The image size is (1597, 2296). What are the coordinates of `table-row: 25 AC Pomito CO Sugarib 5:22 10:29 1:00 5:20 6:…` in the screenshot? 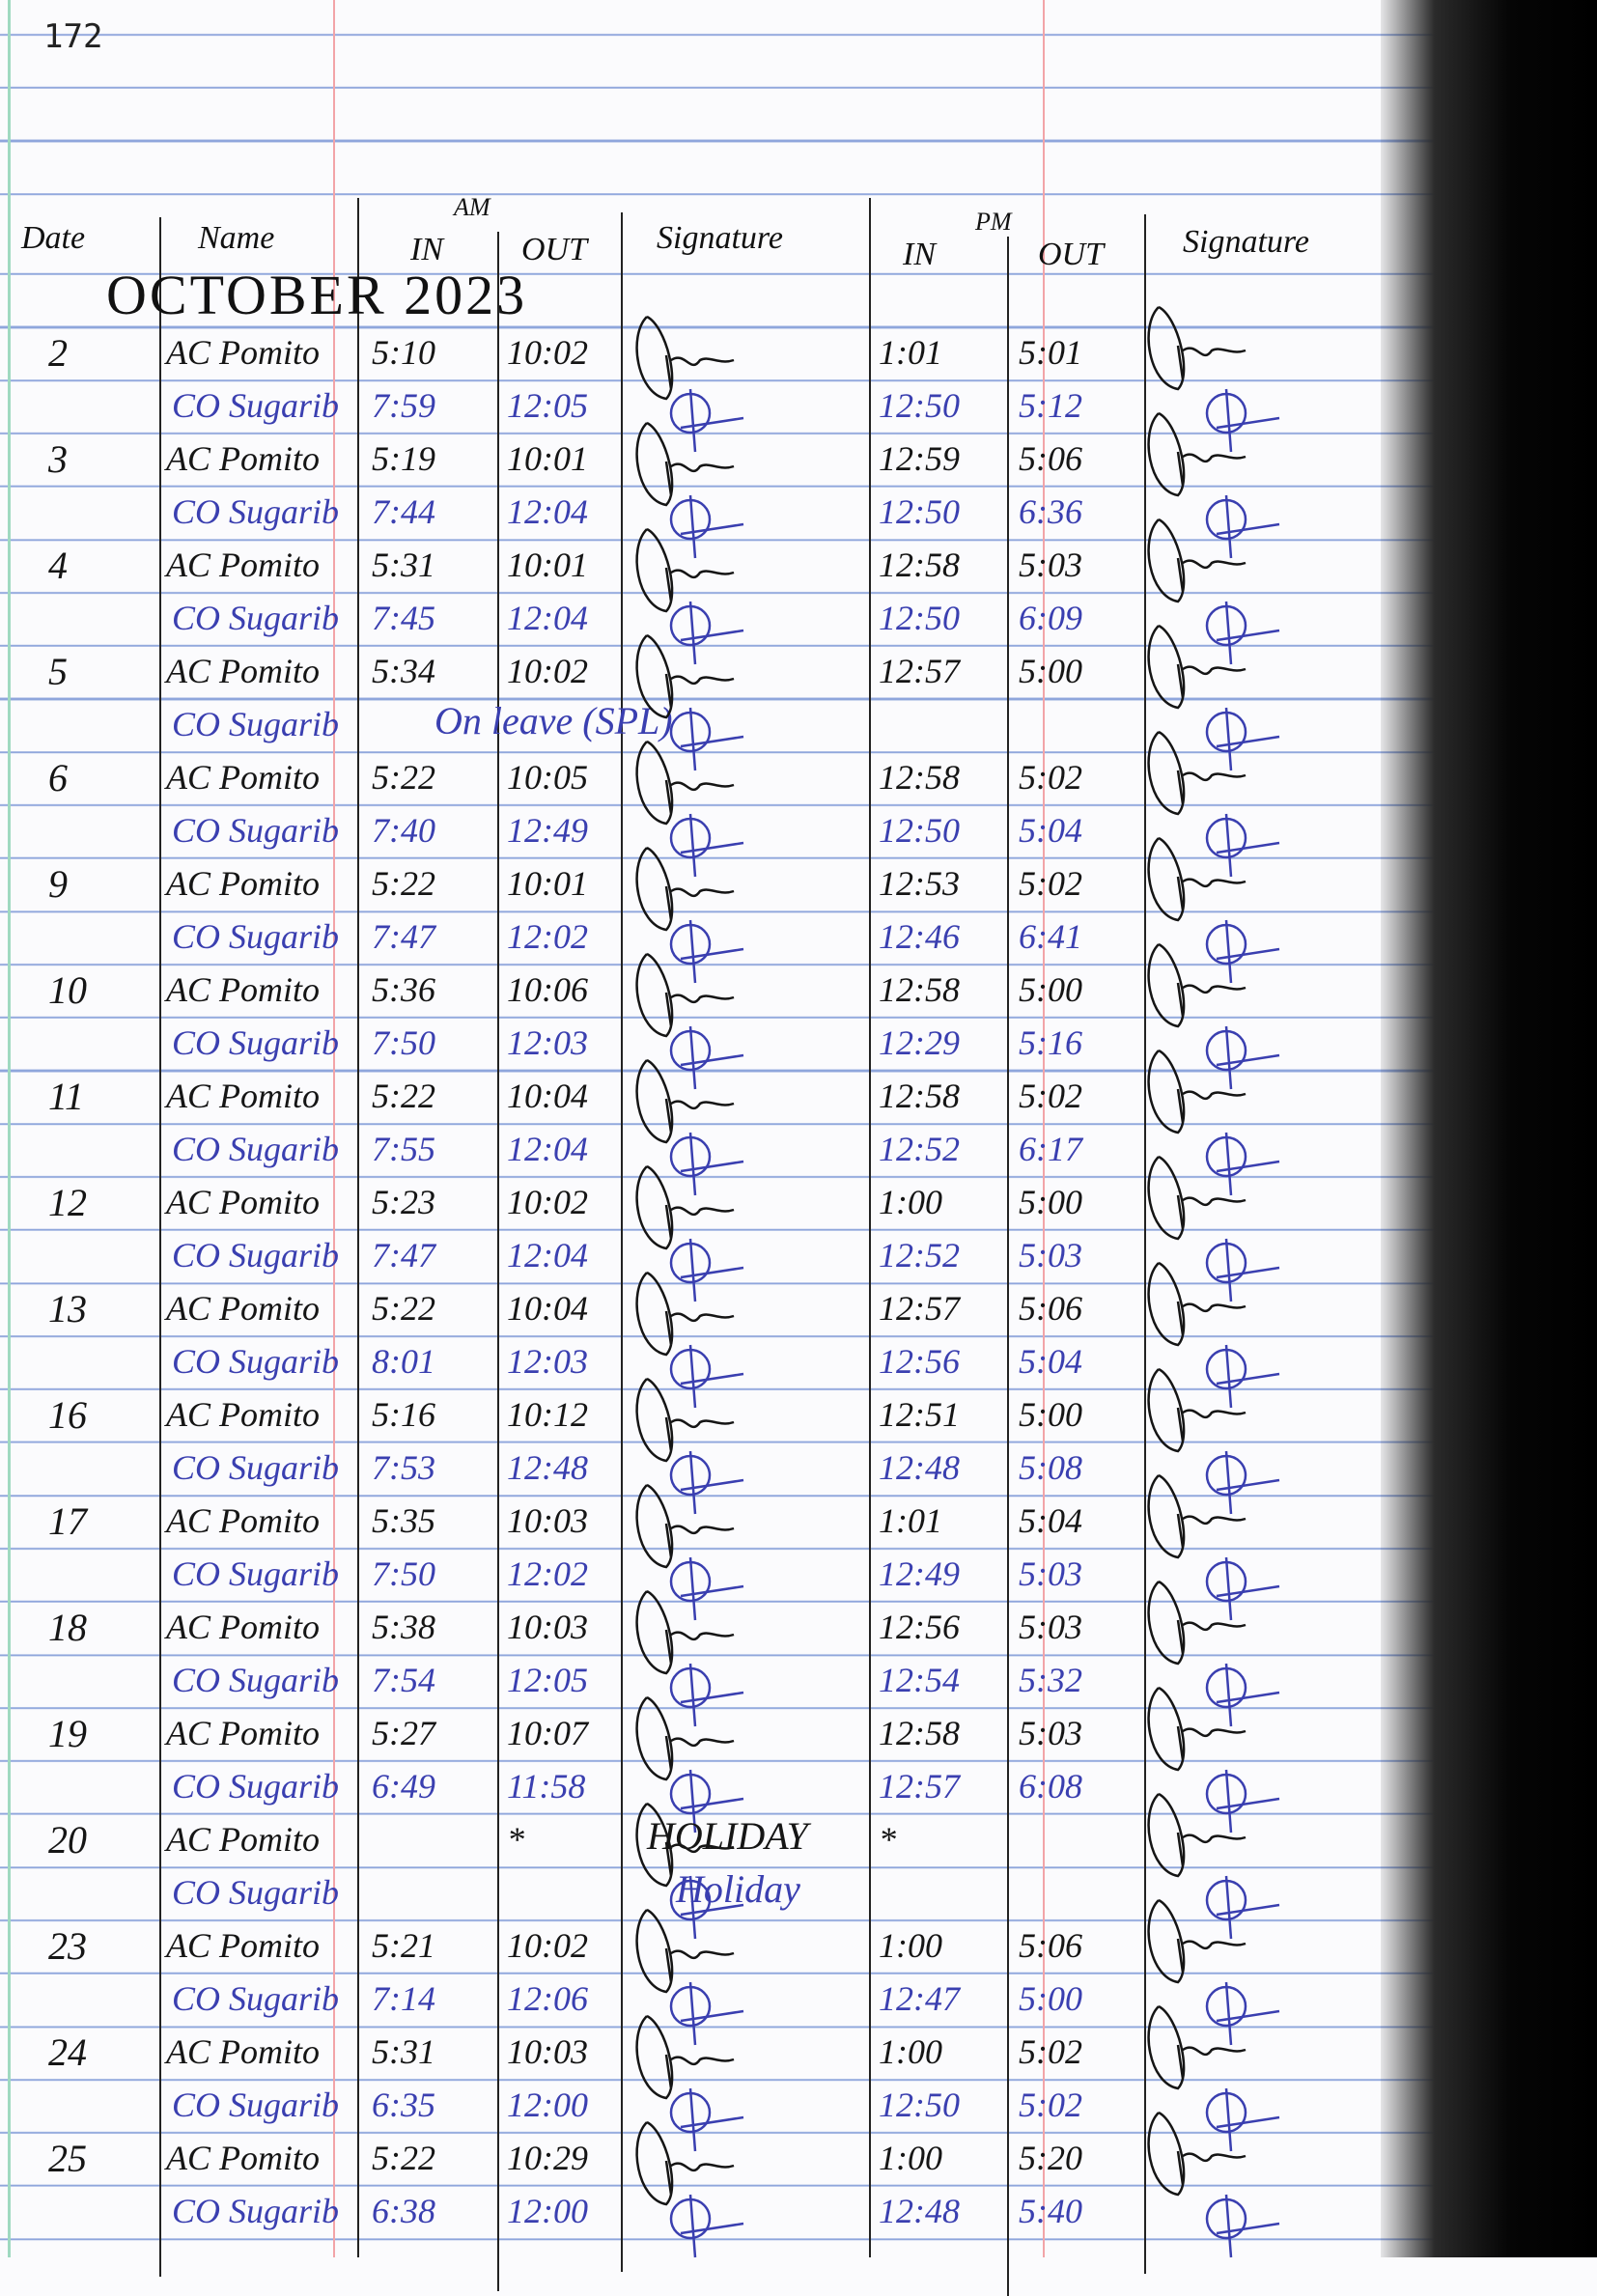 It's located at (690, 2185).